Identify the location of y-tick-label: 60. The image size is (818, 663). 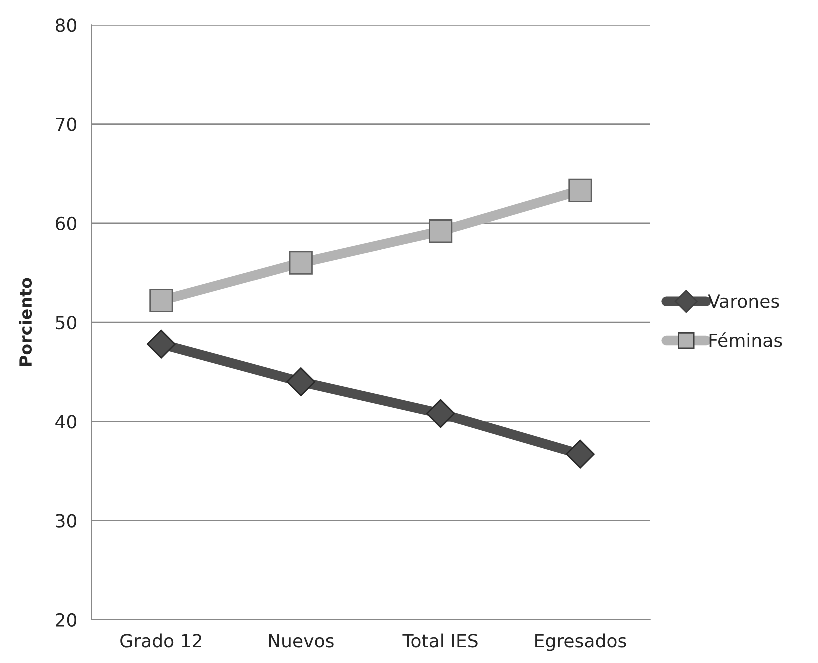
(66, 223).